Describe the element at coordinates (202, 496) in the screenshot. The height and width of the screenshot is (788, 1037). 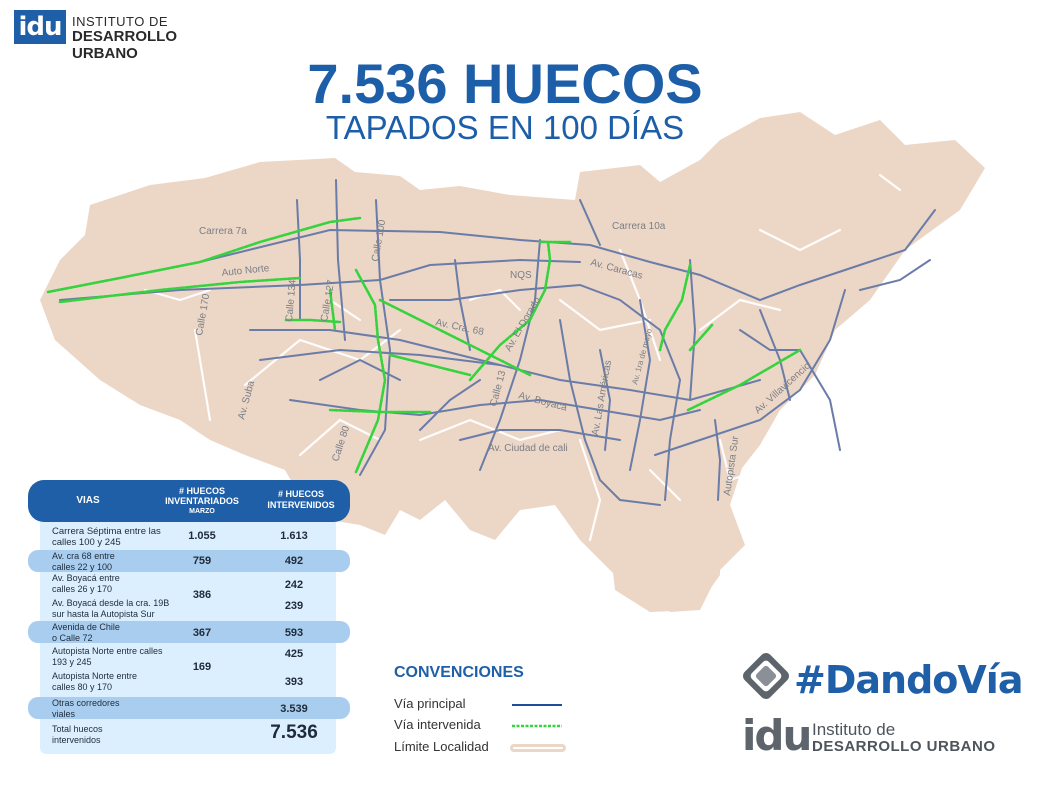
I see `header-inventariados: # HUECOS INVENTARIADOS` at that location.